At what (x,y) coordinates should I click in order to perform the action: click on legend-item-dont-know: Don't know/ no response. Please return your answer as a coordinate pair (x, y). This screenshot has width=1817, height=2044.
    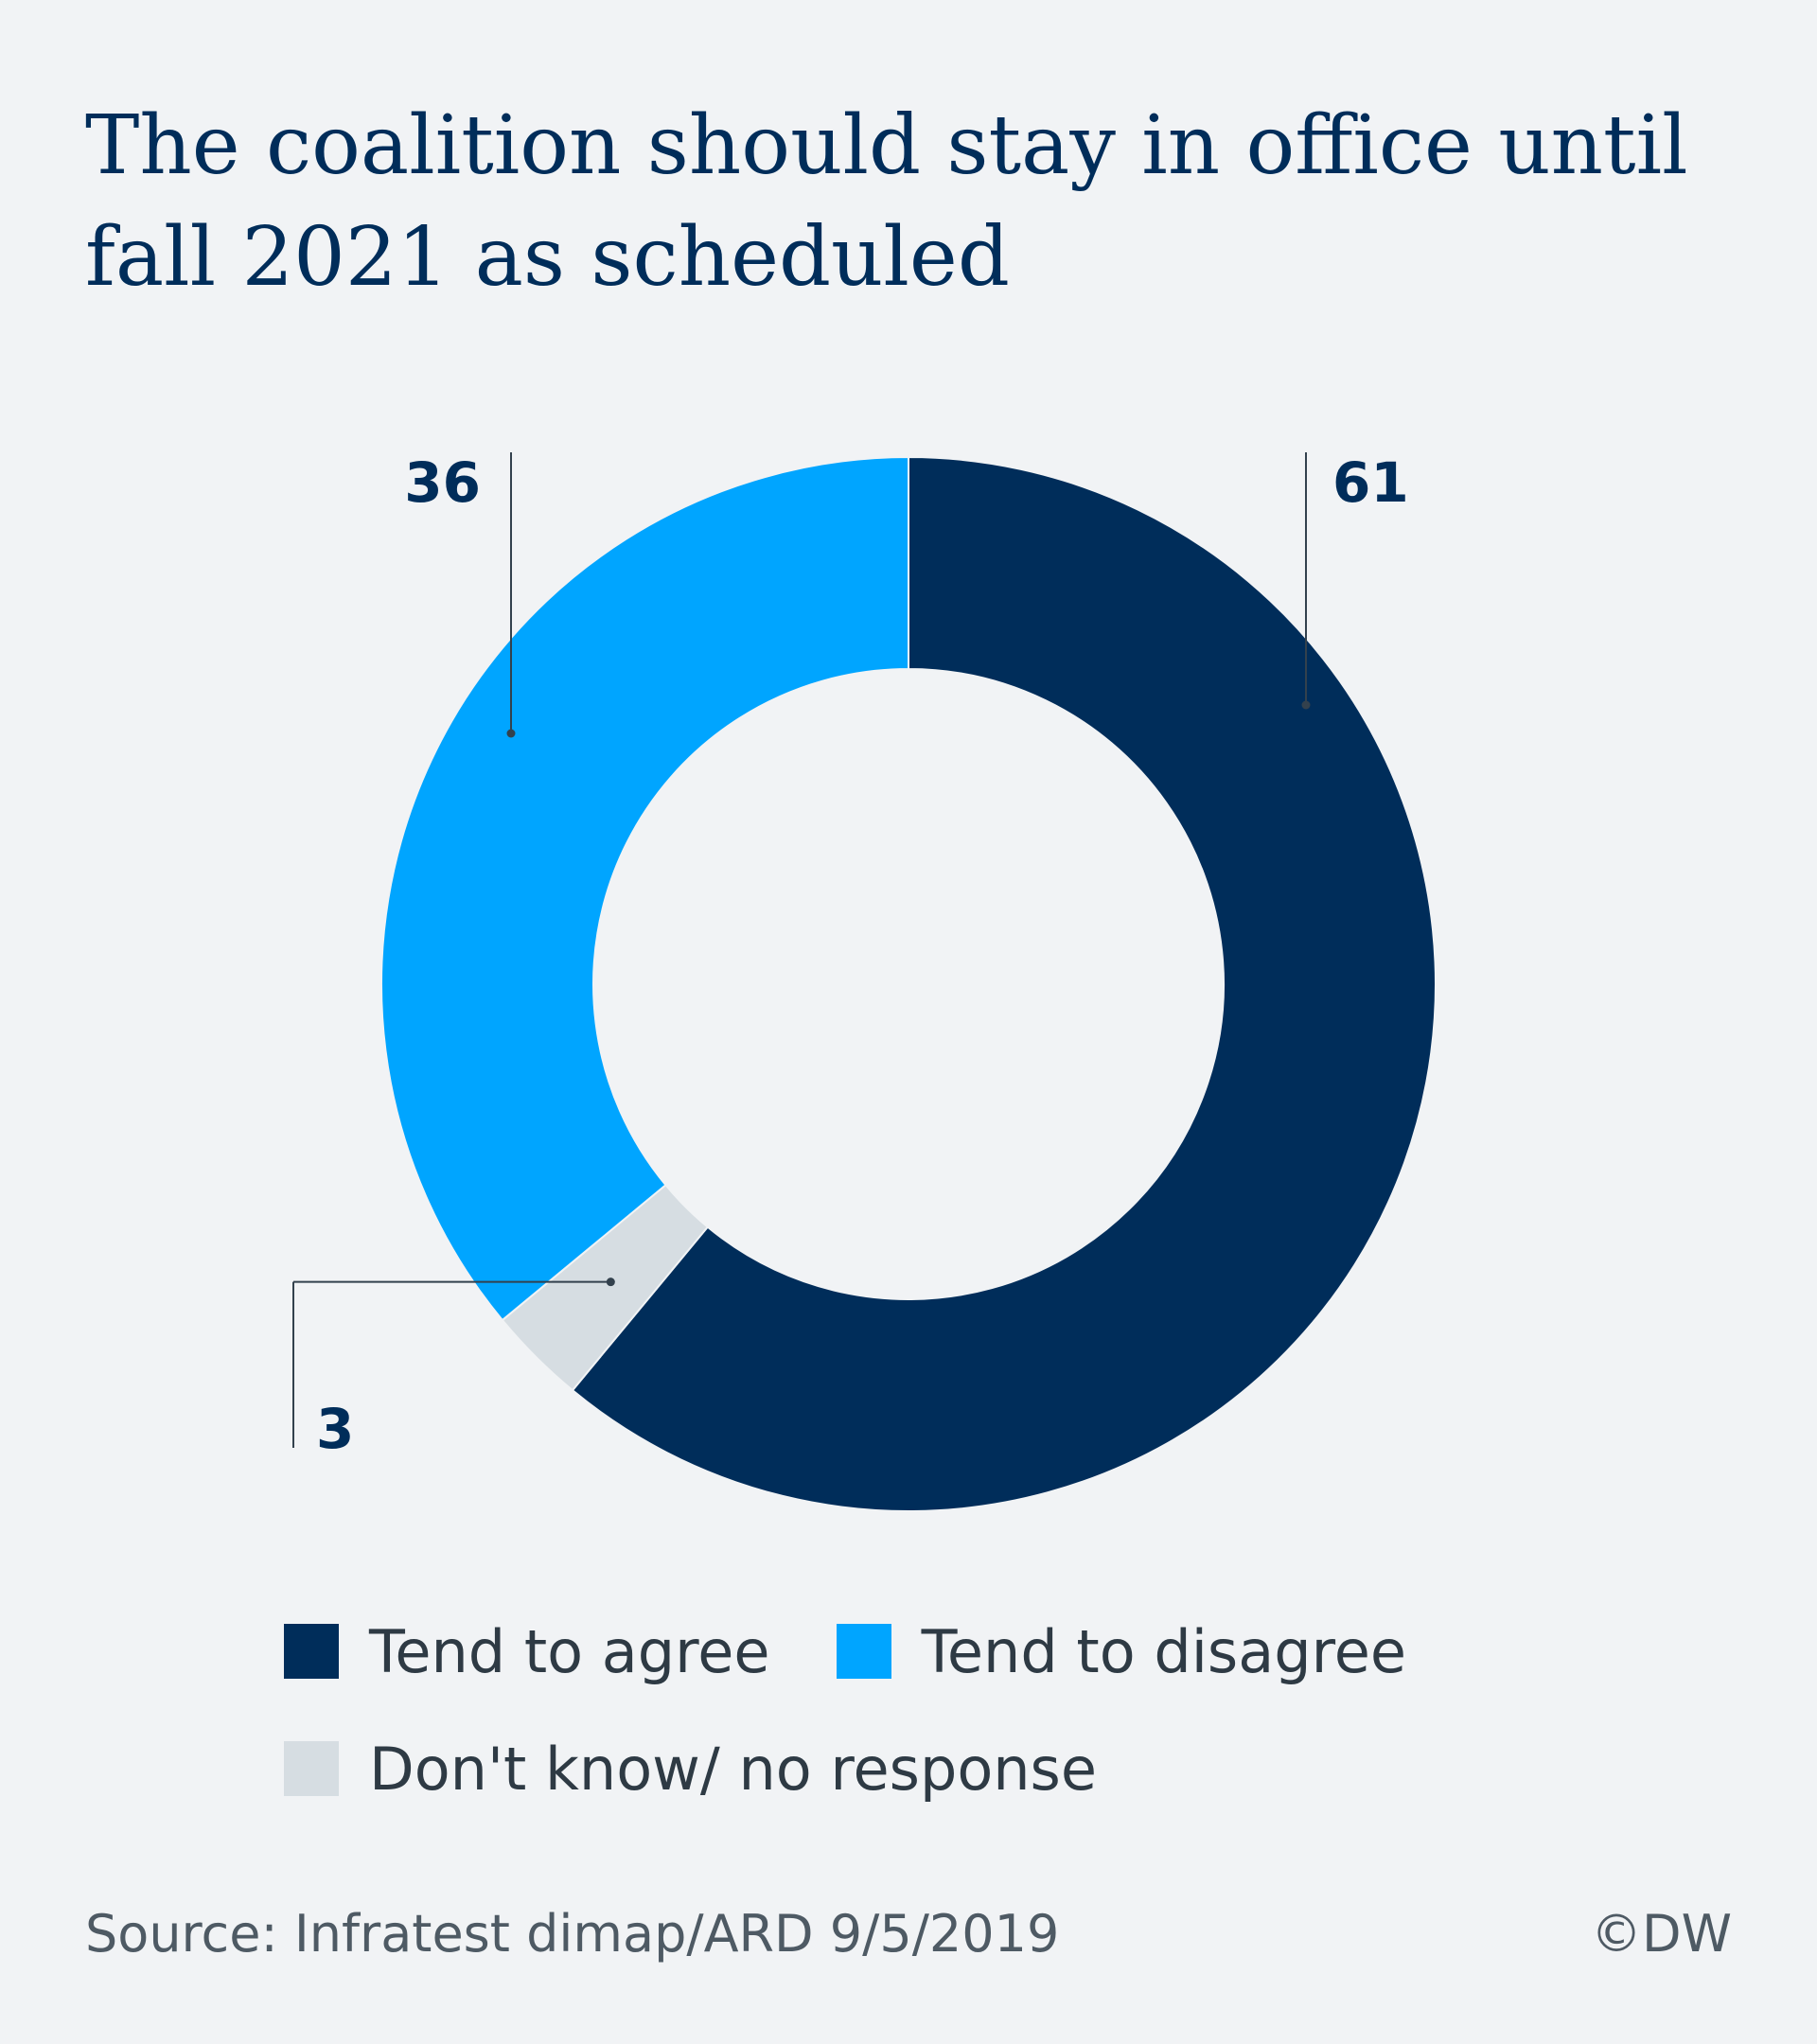
    Looking at the image, I should click on (691, 1769).